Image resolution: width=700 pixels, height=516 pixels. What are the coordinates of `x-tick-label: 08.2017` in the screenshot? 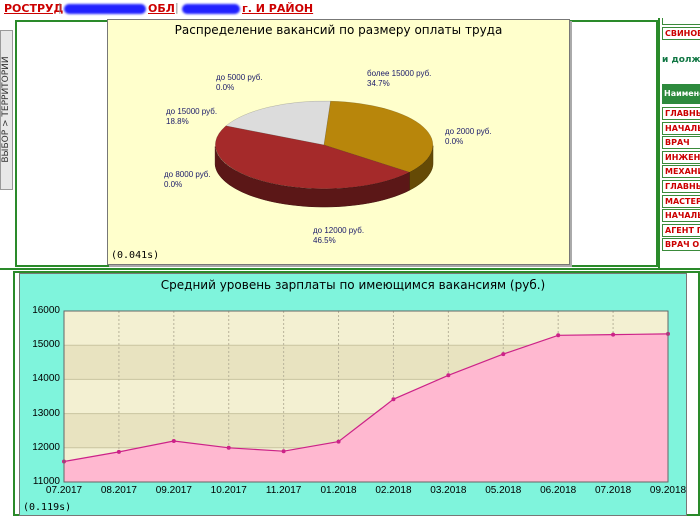 It's located at (118, 490).